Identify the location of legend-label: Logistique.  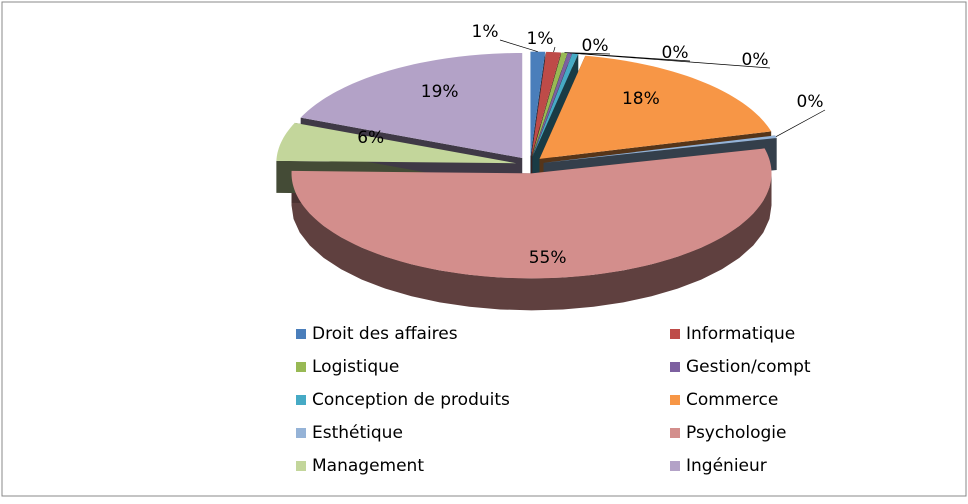
(355, 367).